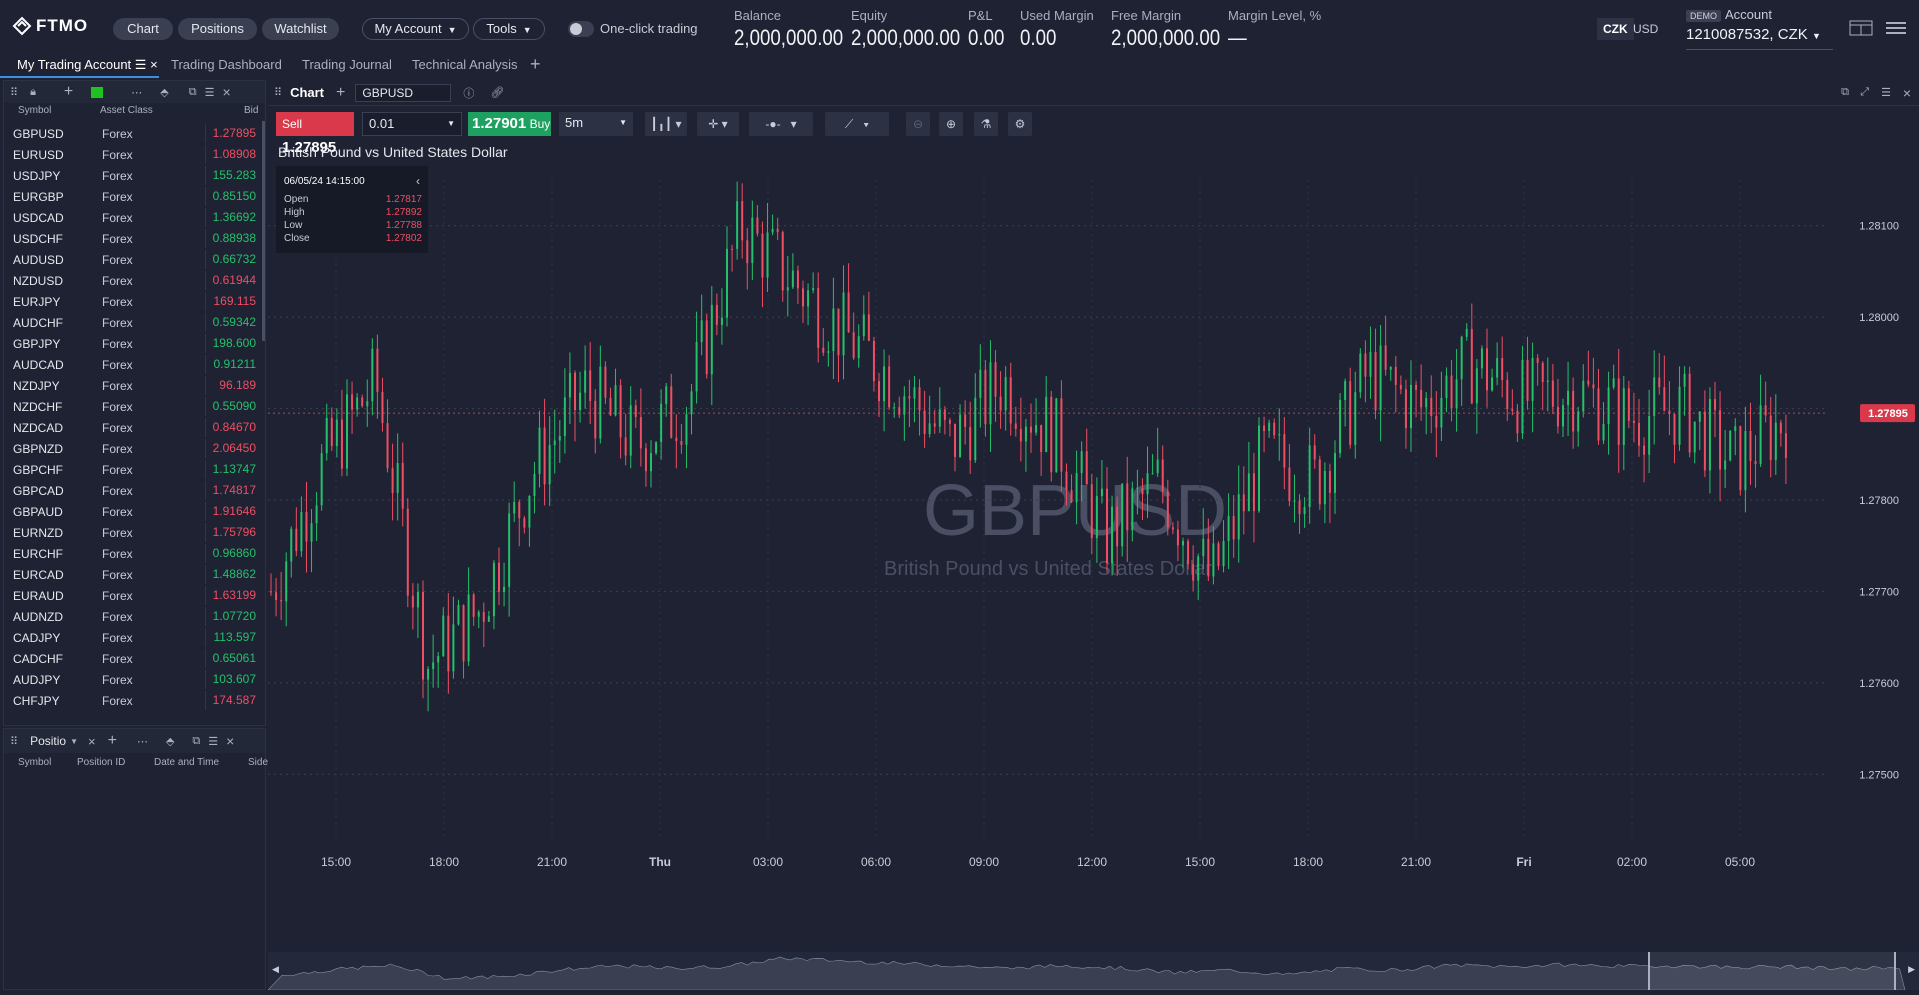 The width and height of the screenshot is (1919, 995). What do you see at coordinates (509, 124) in the screenshot?
I see `buy-button: 1.27901 Buy` at bounding box center [509, 124].